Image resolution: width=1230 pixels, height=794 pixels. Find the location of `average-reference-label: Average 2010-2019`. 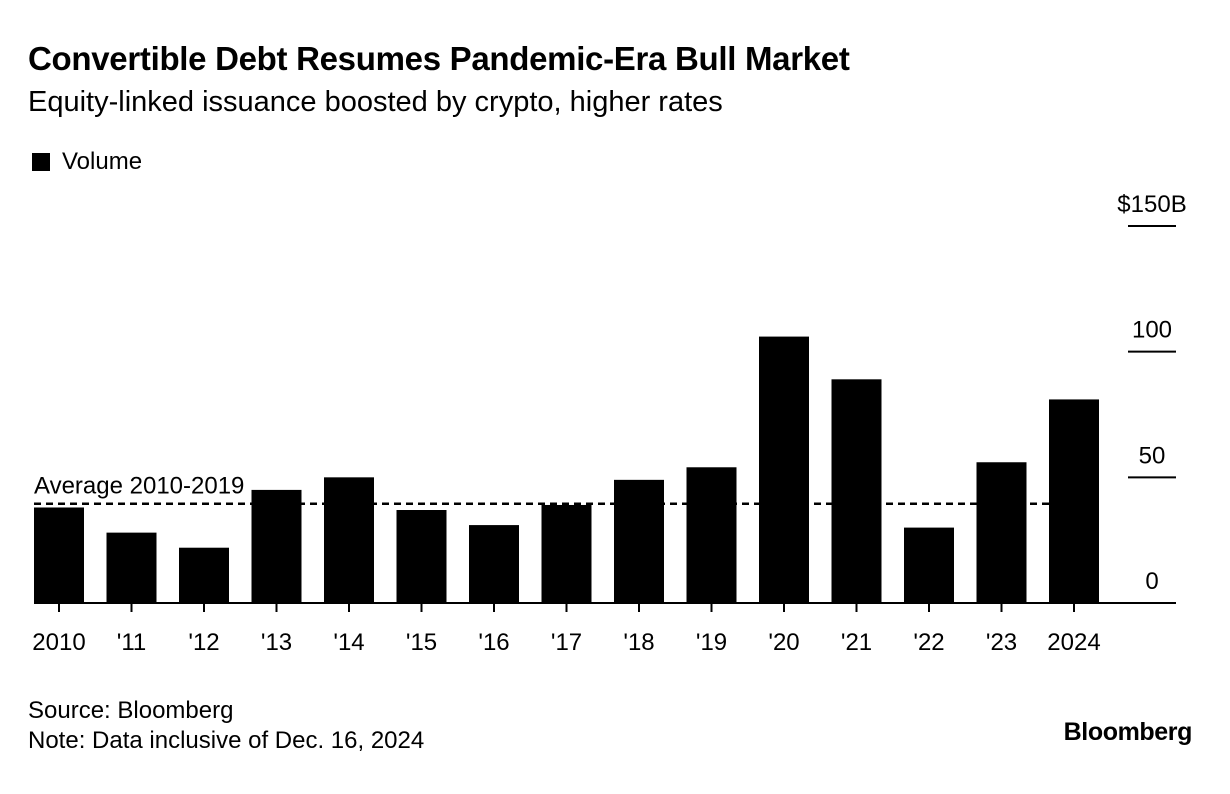

average-reference-label: Average 2010-2019 is located at coordinates (139, 486).